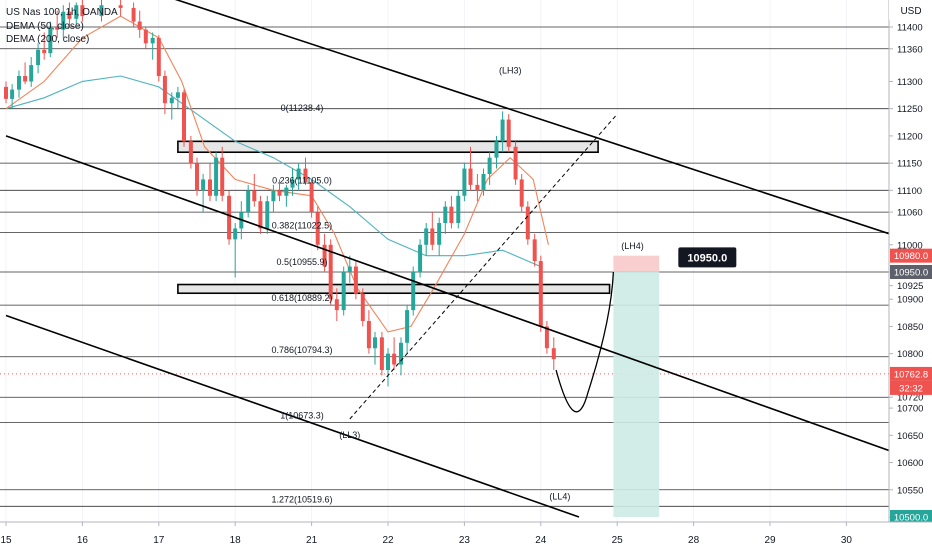  Describe the element at coordinates (301, 499) in the screenshot. I see `fib-level-label: 1.272(10519.6)` at that location.